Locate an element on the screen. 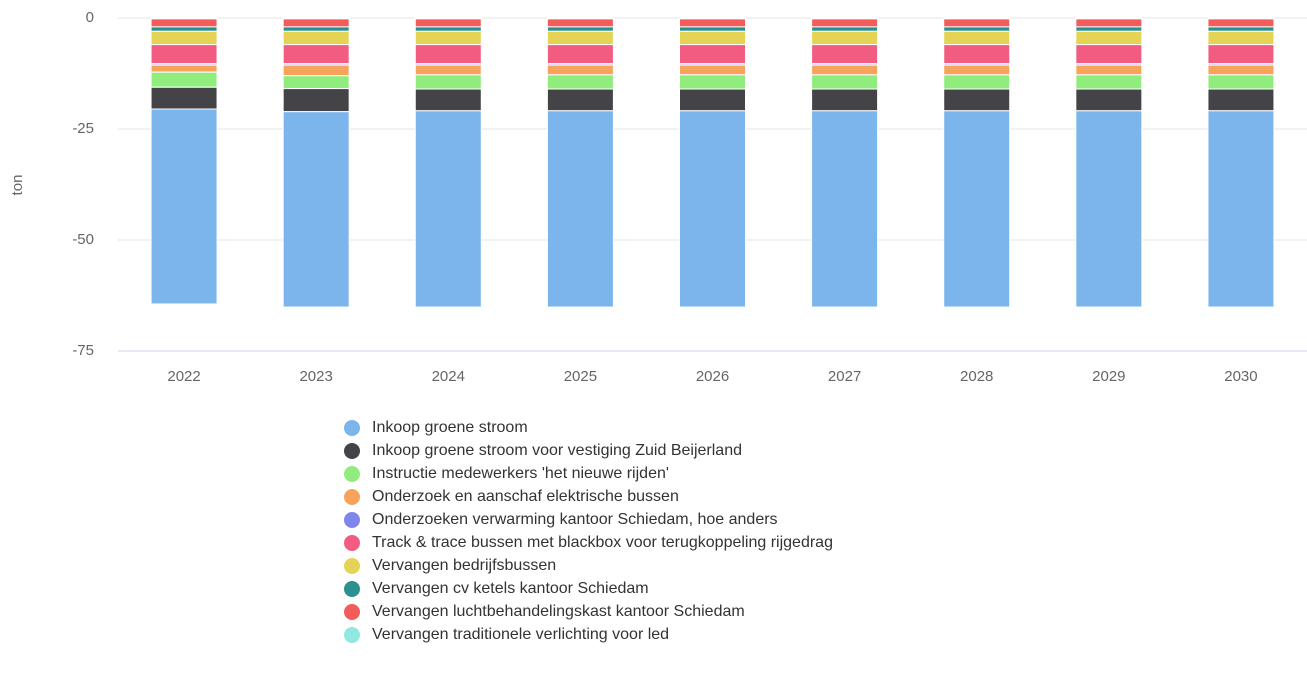 The image size is (1307, 682). x-tick-label: 2022 is located at coordinates (183, 376).